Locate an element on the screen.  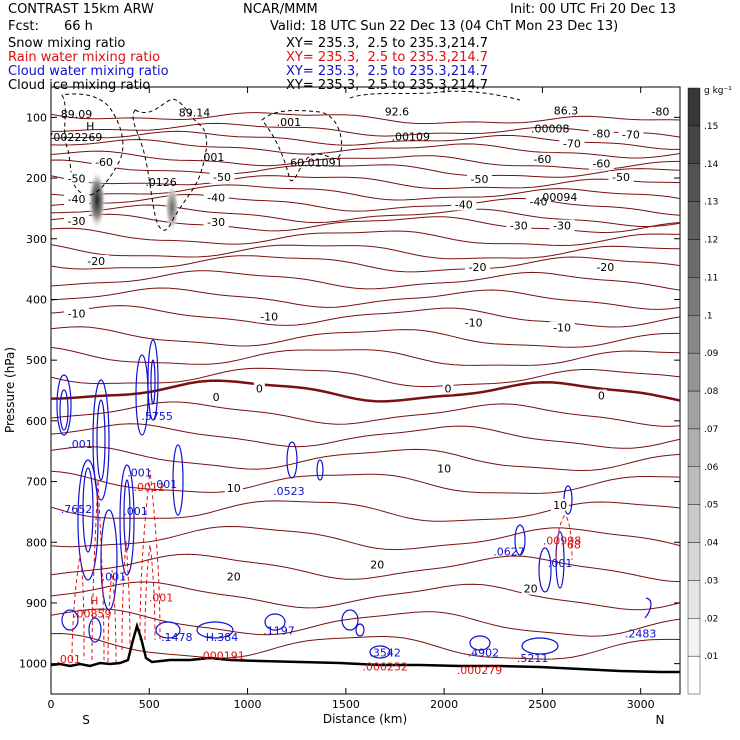
field-rain-label: Rain water mixing ratio is located at coordinates (84, 57).